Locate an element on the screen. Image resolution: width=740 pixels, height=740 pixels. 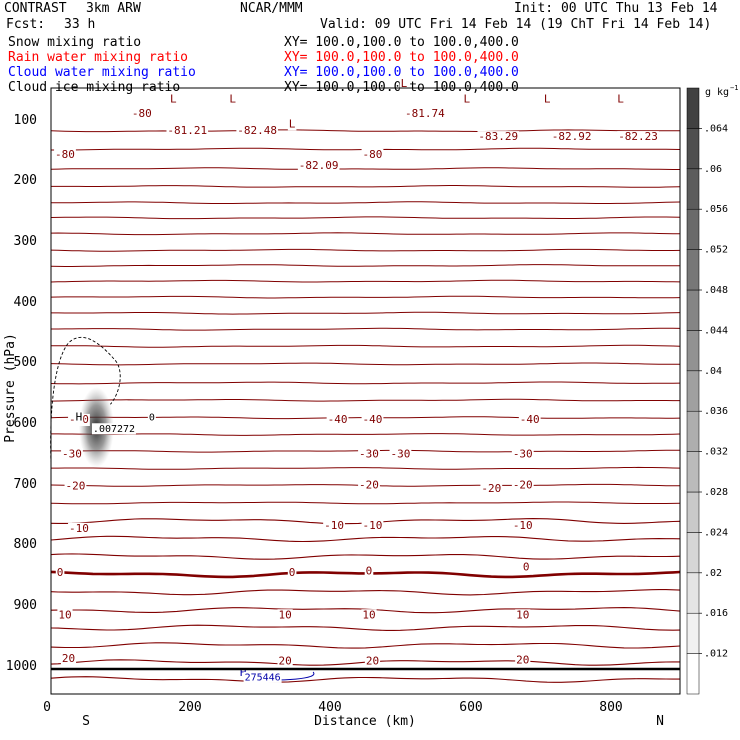
high-marker: H is located at coordinates (79, 417).